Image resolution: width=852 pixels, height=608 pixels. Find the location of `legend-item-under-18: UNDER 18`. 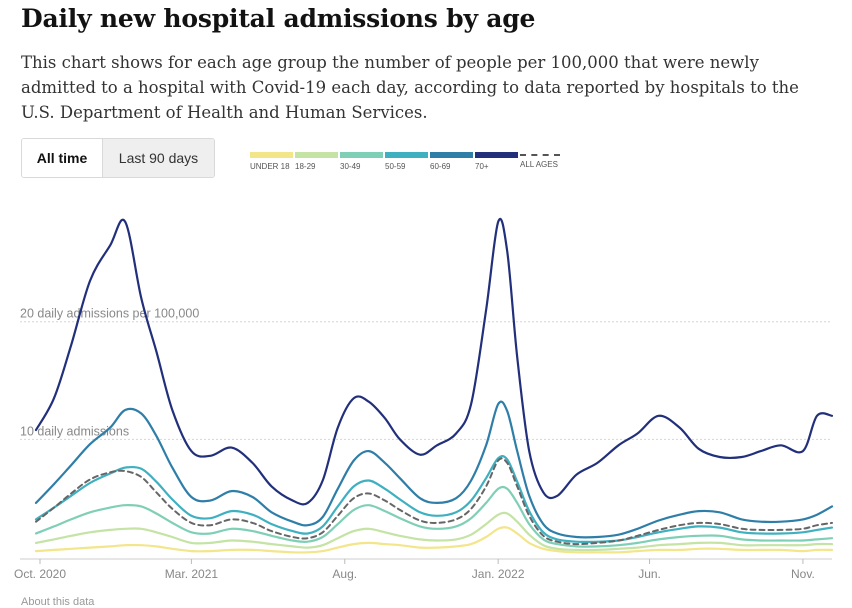

legend-item-under-18: UNDER 18 is located at coordinates (272, 161).